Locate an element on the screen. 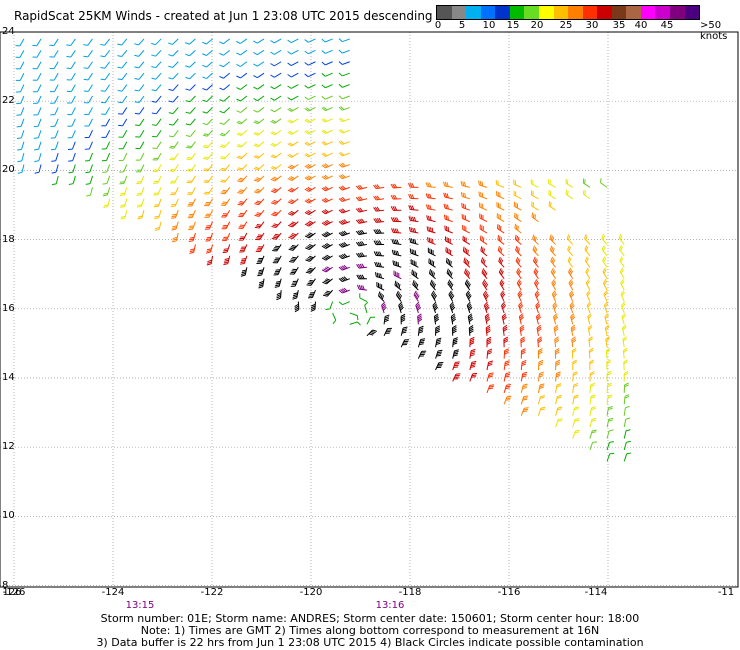 This screenshot has width=740, height=650. scale-label: 5 is located at coordinates (462, 25).